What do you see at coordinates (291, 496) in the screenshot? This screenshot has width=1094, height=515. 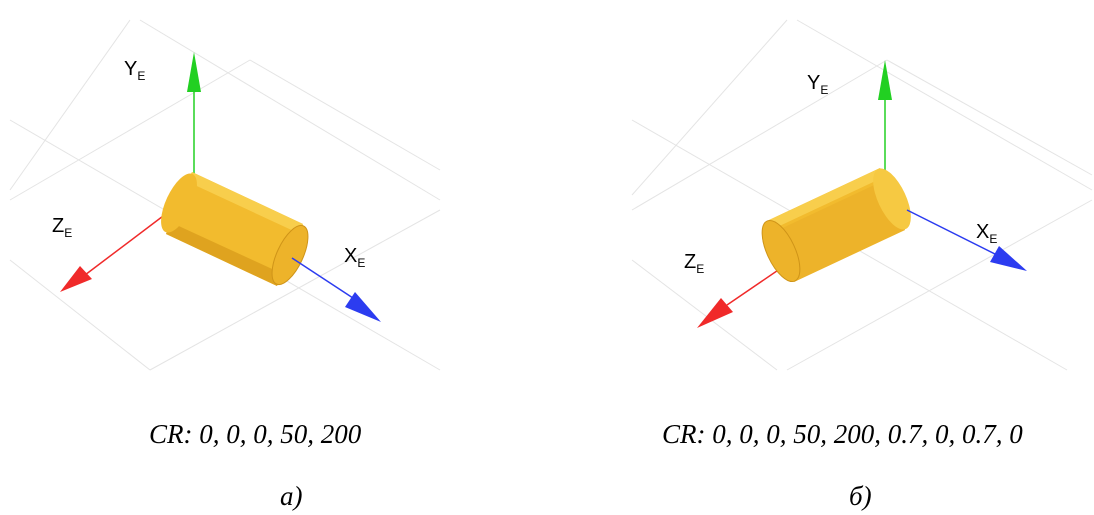 I see `panel-tag-a: a)` at bounding box center [291, 496].